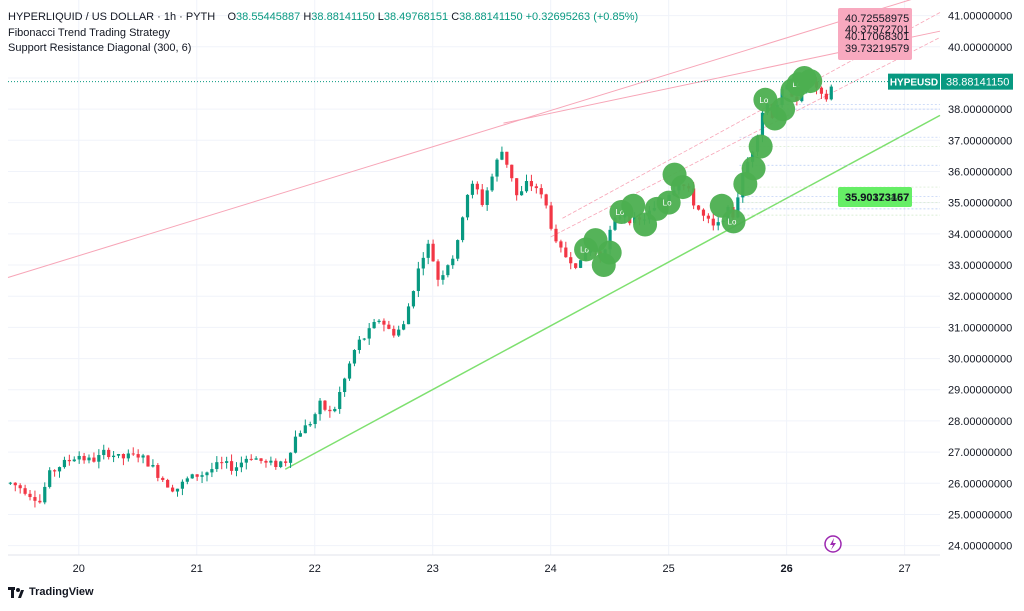  Describe the element at coordinates (197, 569) in the screenshot. I see `x-tick-label: 21` at that location.